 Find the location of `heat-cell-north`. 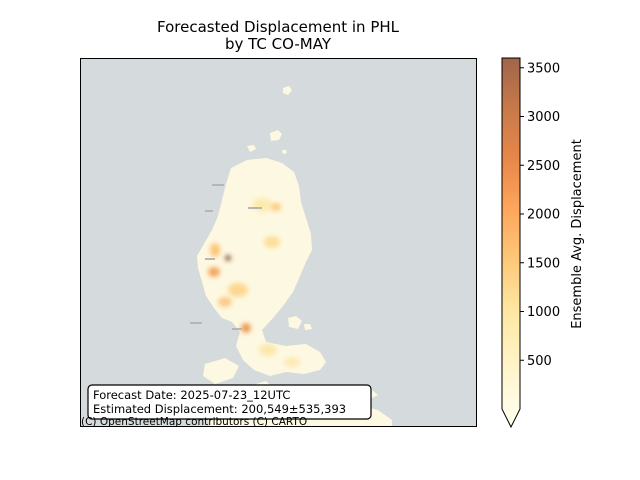

heat-cell-north is located at coordinates (262, 205).